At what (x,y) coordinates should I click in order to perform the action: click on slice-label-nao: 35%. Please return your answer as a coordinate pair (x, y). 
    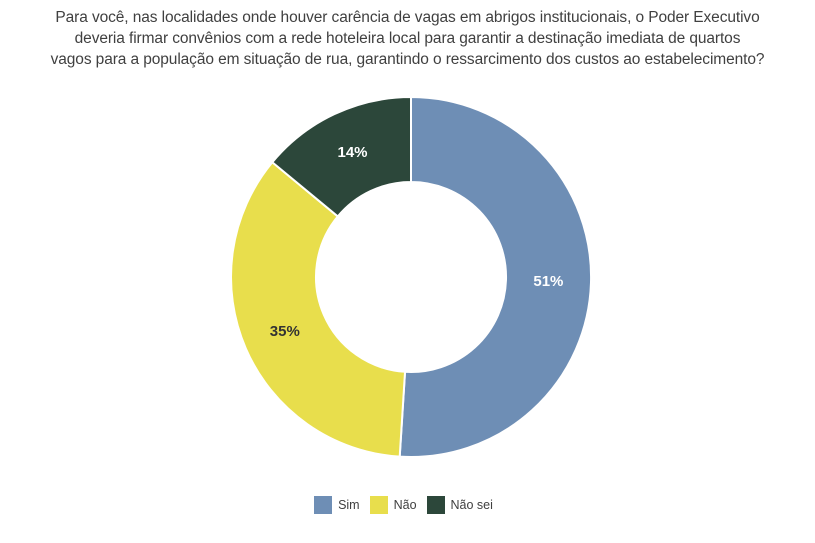
    Looking at the image, I should click on (285, 331).